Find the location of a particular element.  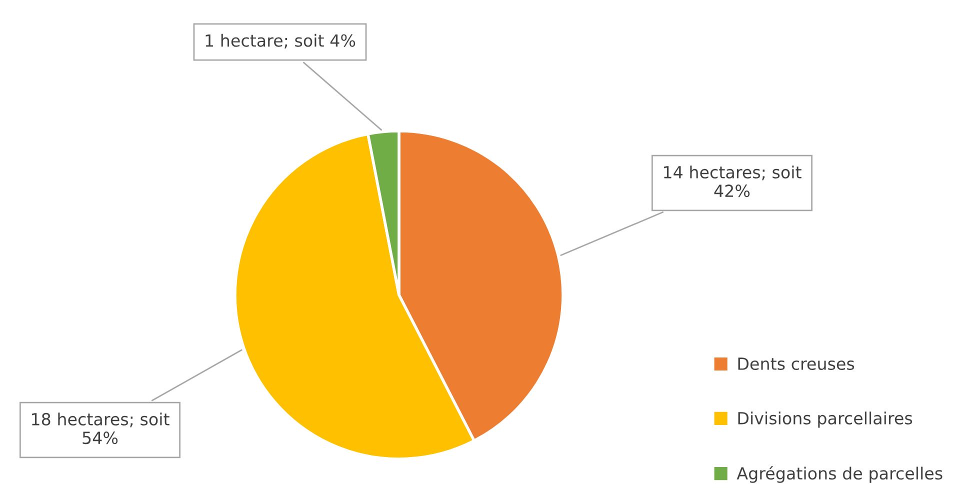

legend-label: Agrégations de parcelles is located at coordinates (839, 474).